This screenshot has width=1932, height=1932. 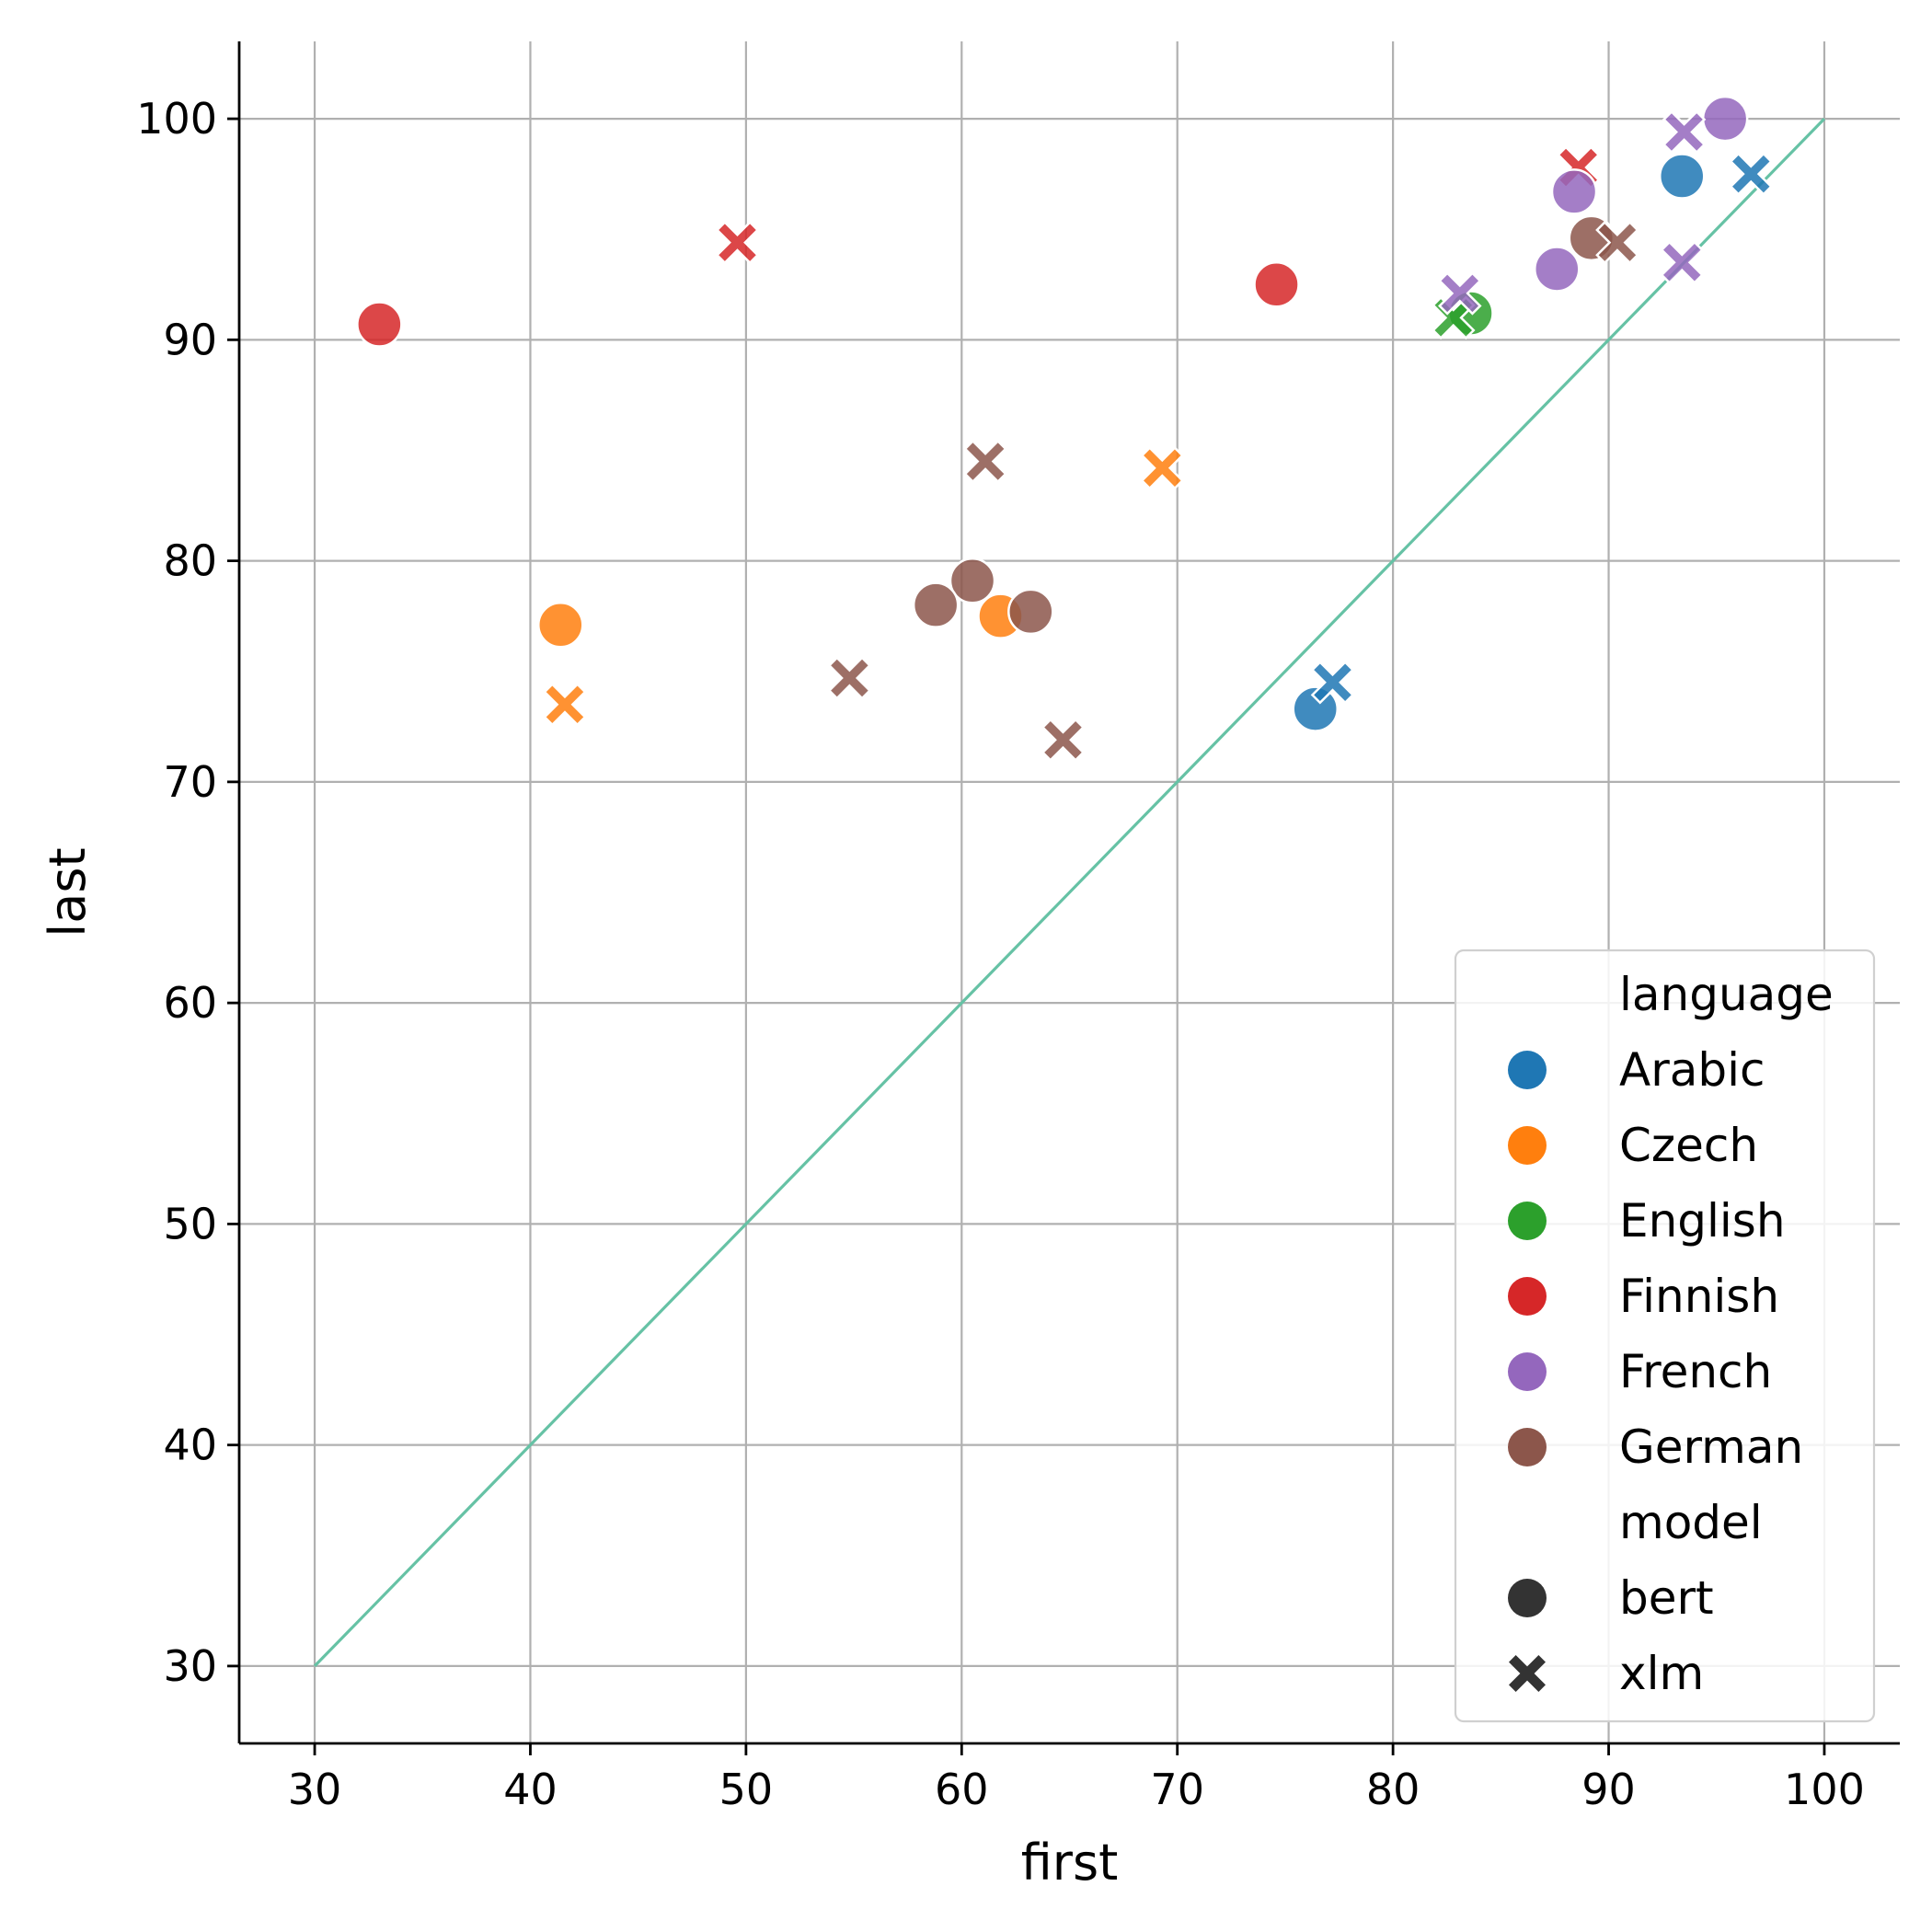 I want to click on legend-title: model, so click(x=1691, y=1522).